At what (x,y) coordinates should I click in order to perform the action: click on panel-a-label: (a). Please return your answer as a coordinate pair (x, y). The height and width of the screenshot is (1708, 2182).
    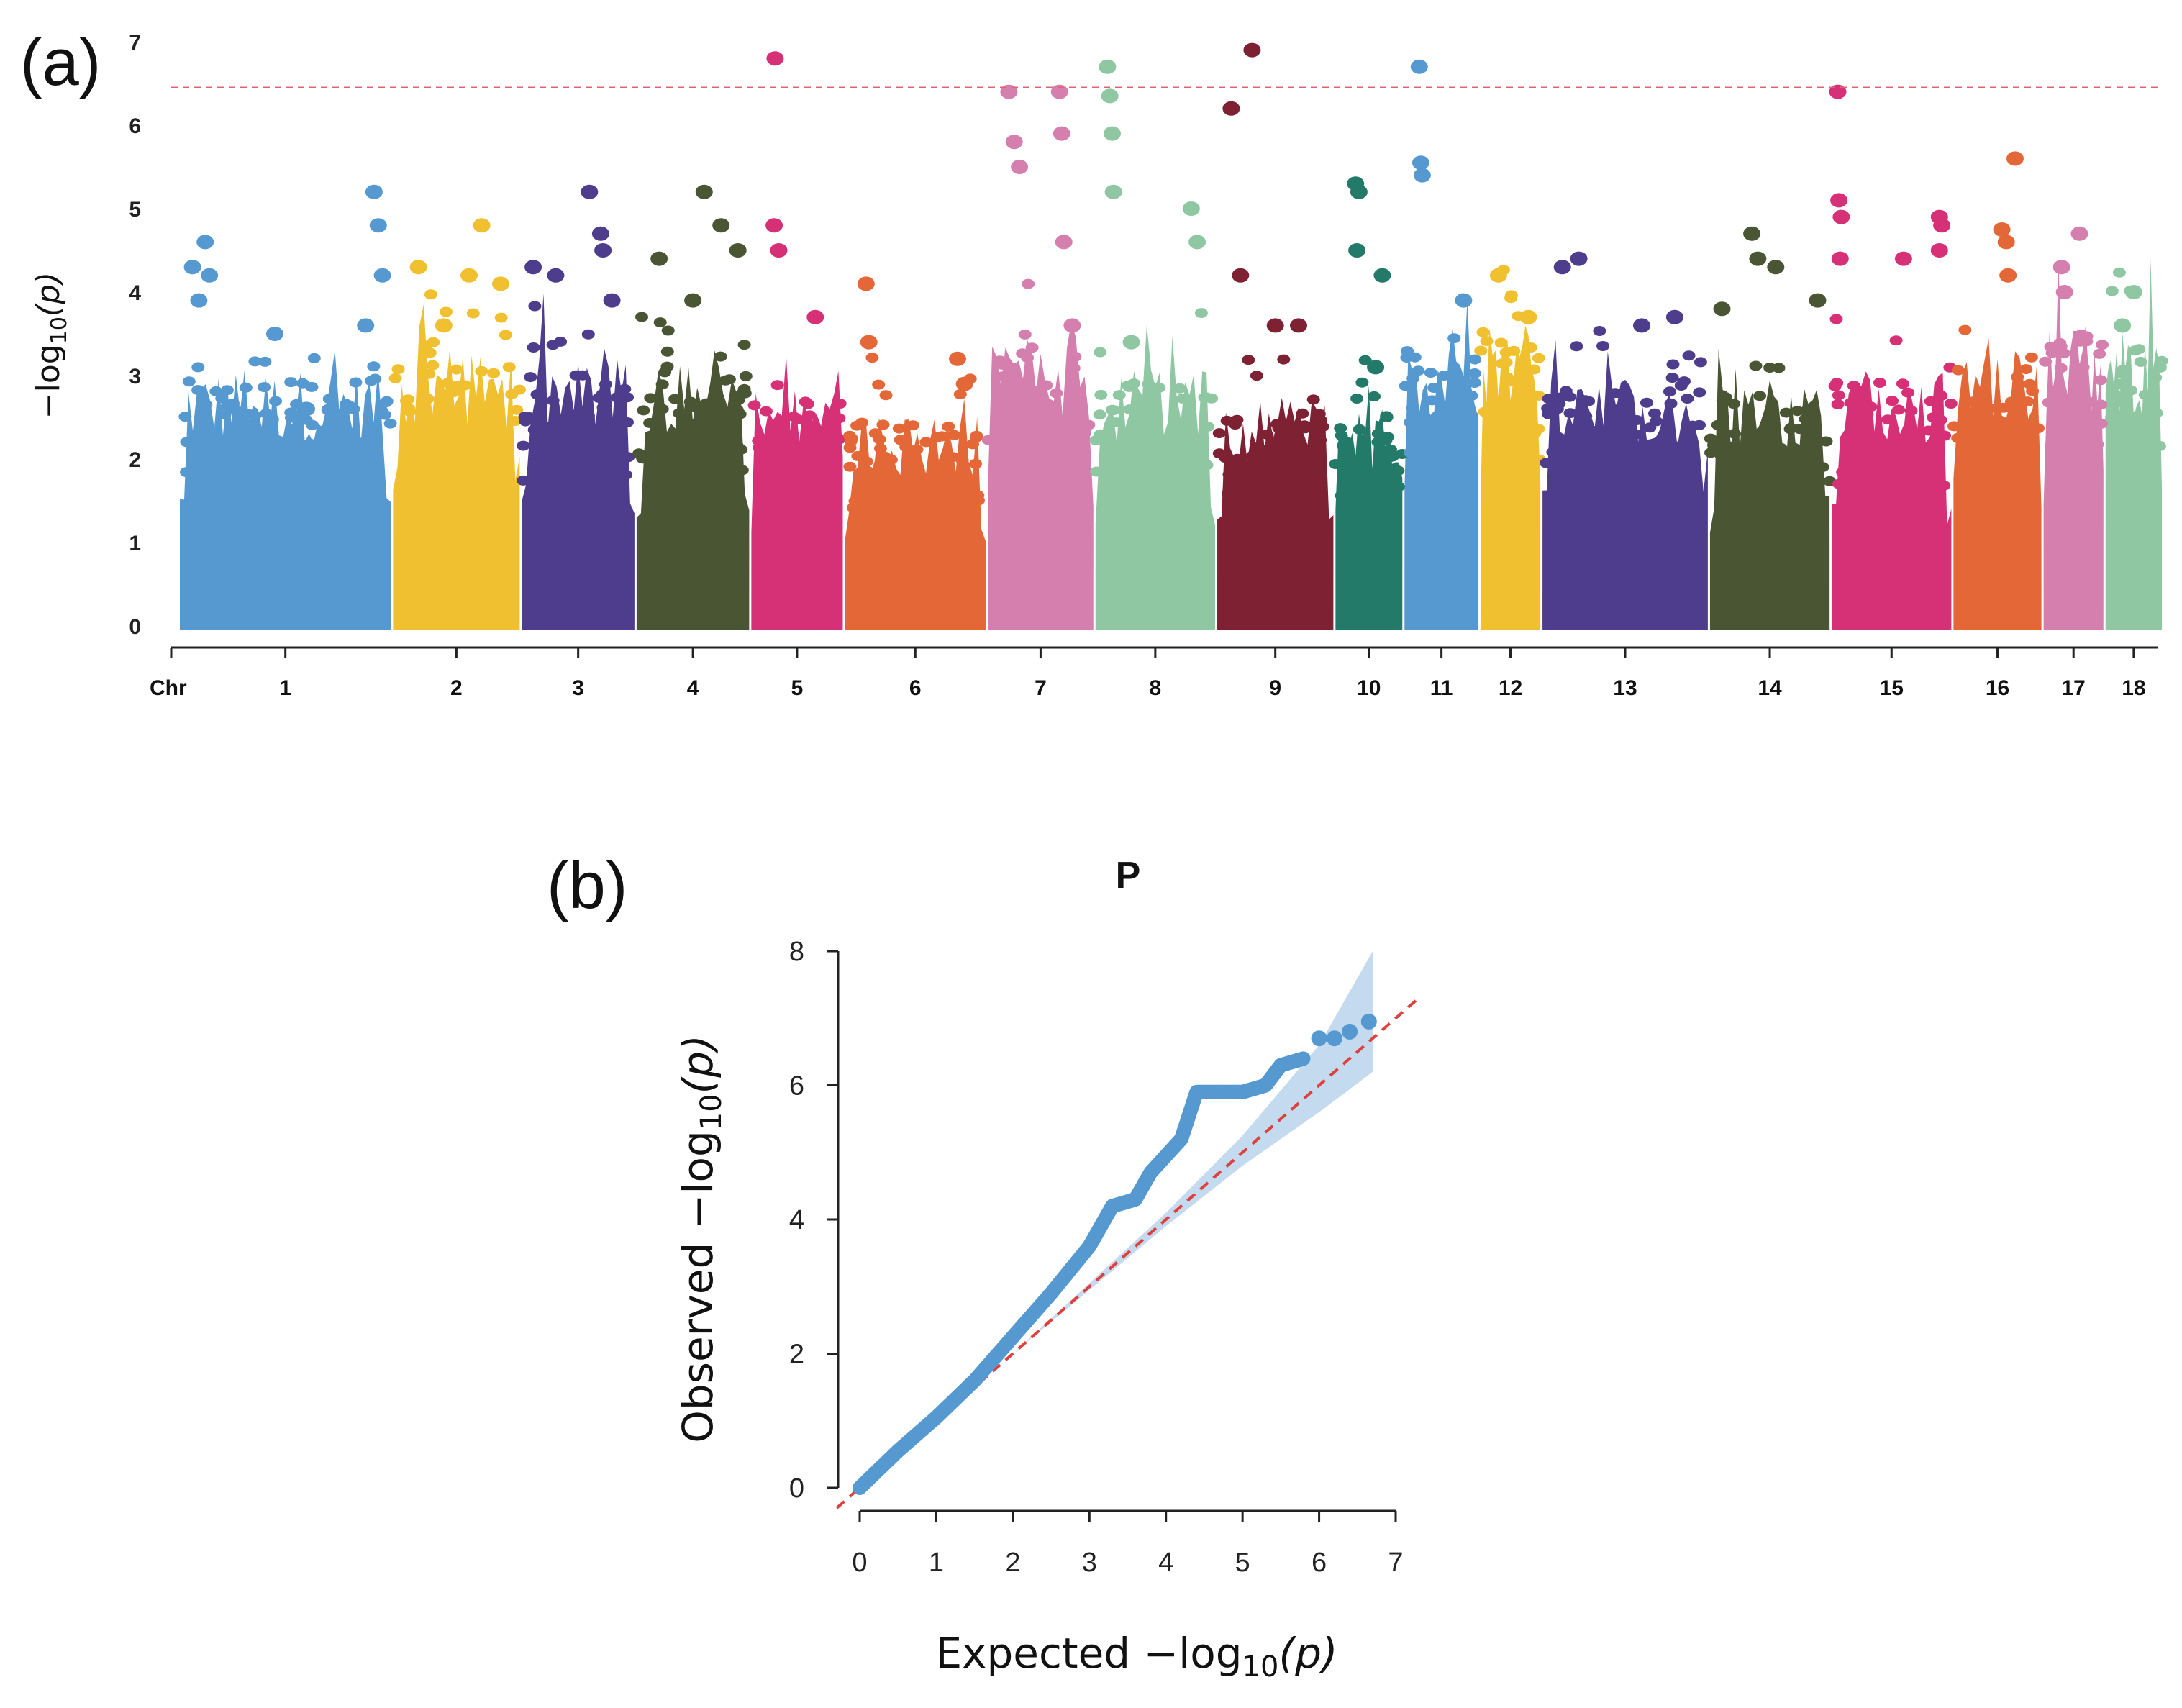
    Looking at the image, I should click on (60, 62).